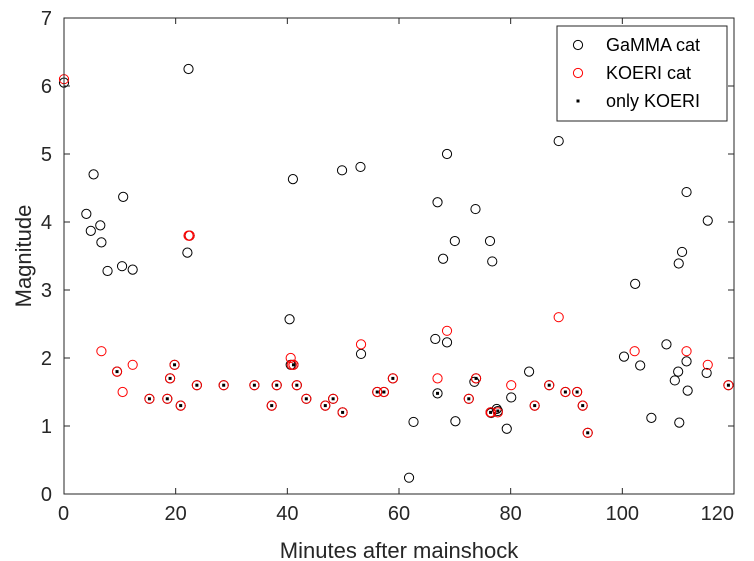  I want to click on x-tick-label: 20, so click(176, 514).